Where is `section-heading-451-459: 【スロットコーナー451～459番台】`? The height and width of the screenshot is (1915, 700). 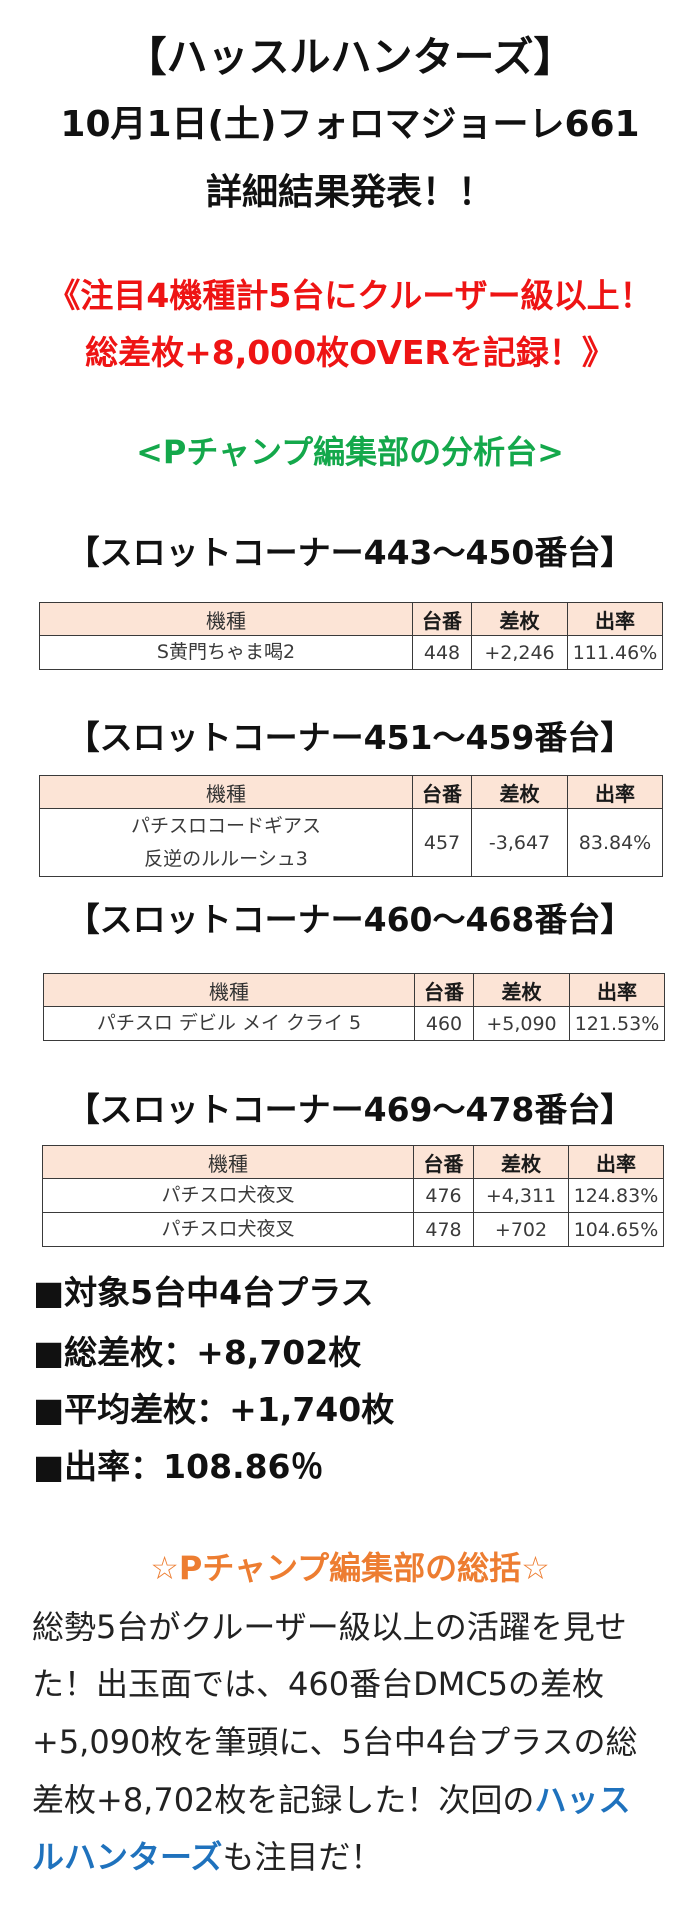
section-heading-451-459: 【スロットコーナー451～459番台】 is located at coordinates (350, 737).